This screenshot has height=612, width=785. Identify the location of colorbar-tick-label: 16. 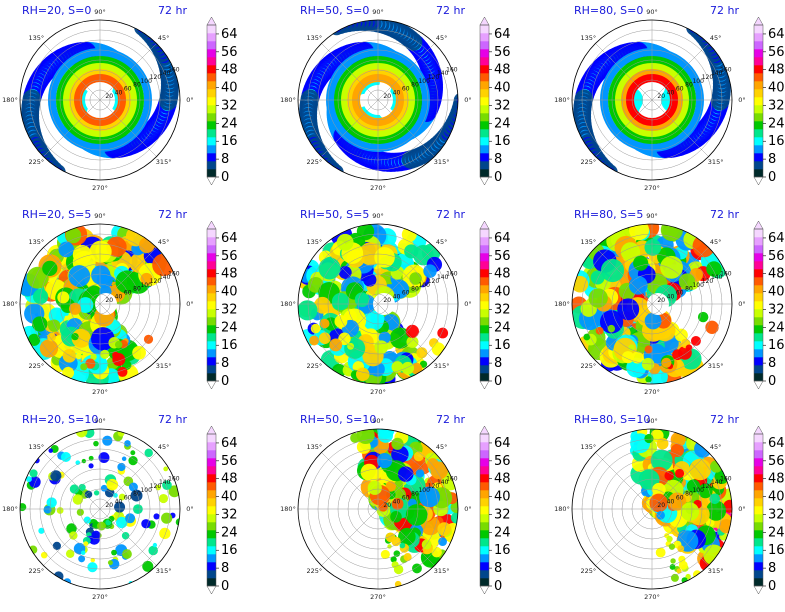
(502, 141).